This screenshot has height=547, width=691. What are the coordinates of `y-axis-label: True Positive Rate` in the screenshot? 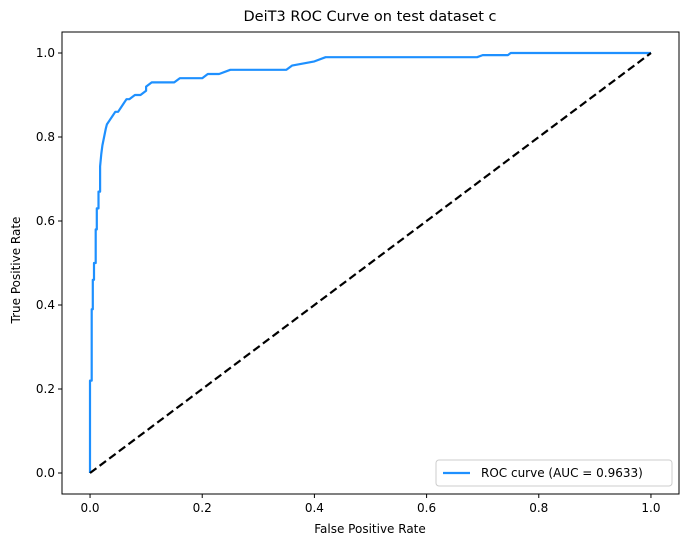 It's located at (16, 271).